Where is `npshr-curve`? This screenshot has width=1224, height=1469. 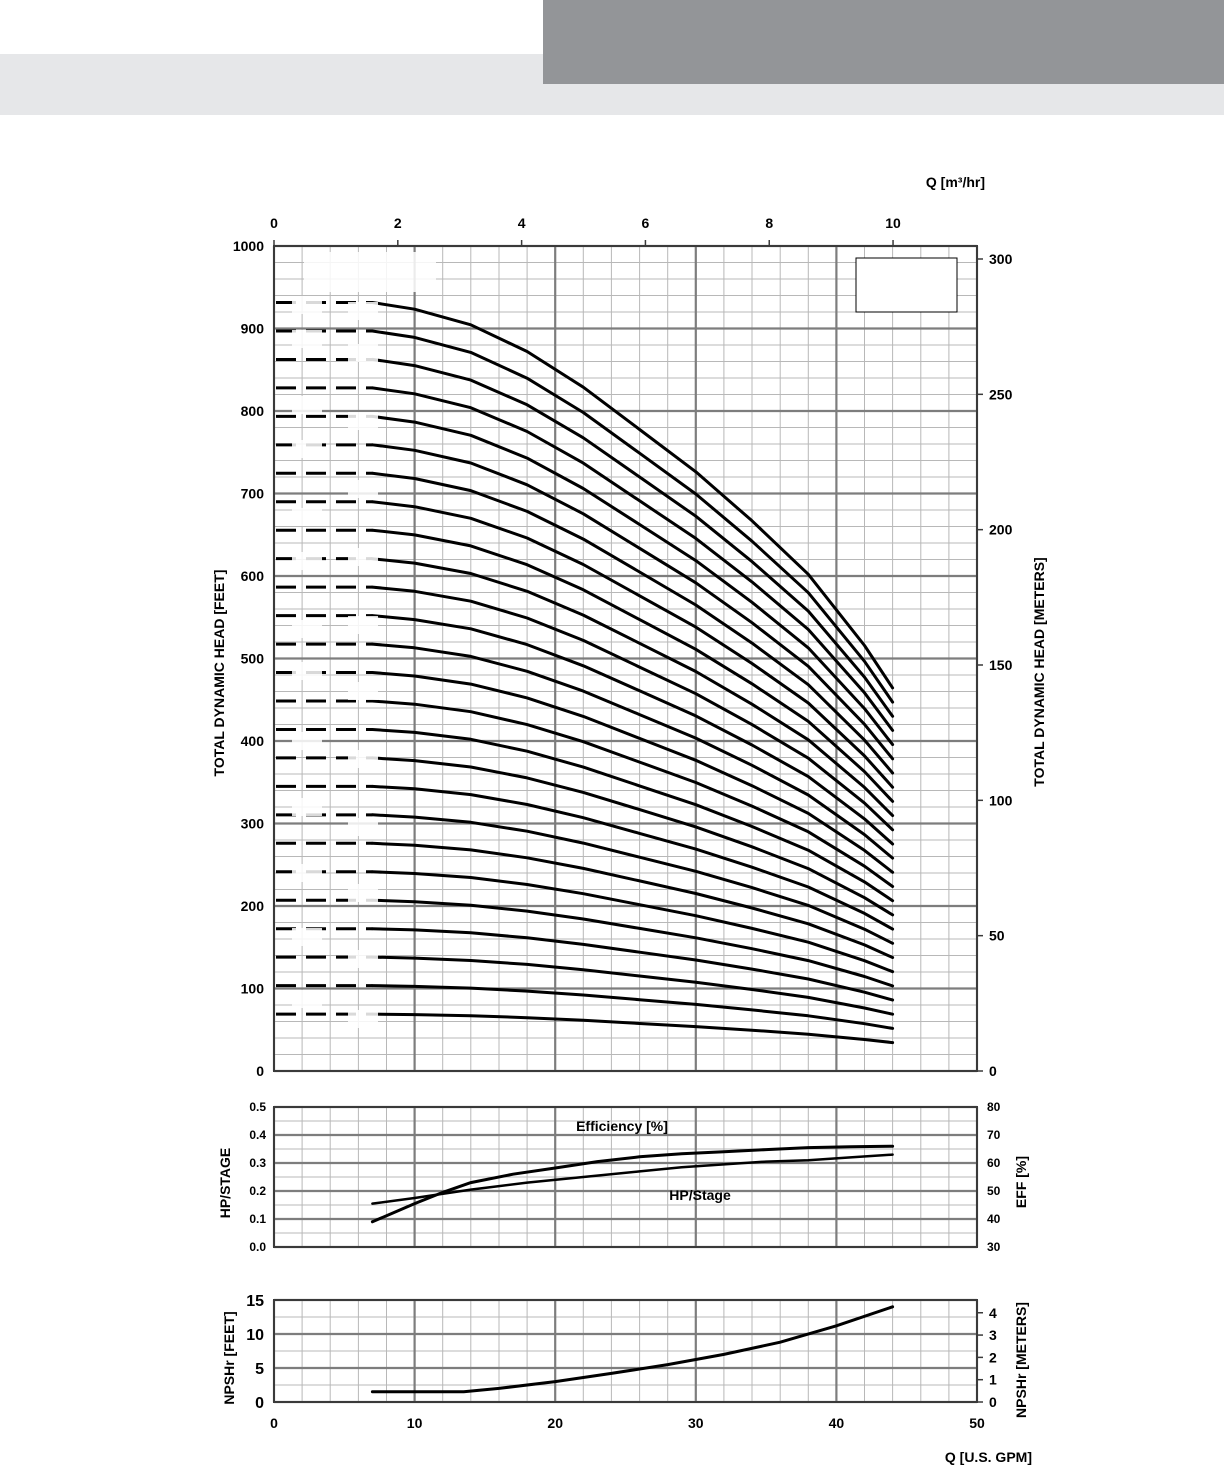
npshr-curve is located at coordinates (632, 1349).